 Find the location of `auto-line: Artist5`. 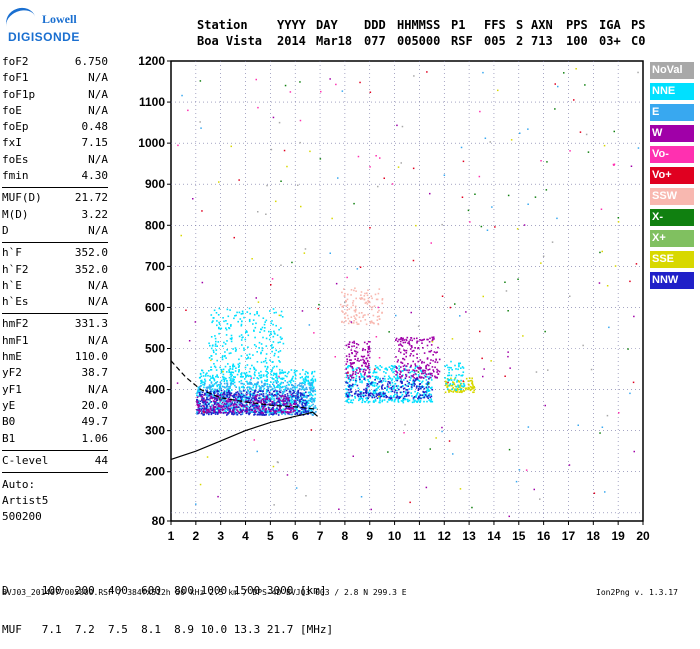

auto-line: Artist5 is located at coordinates (25, 500).